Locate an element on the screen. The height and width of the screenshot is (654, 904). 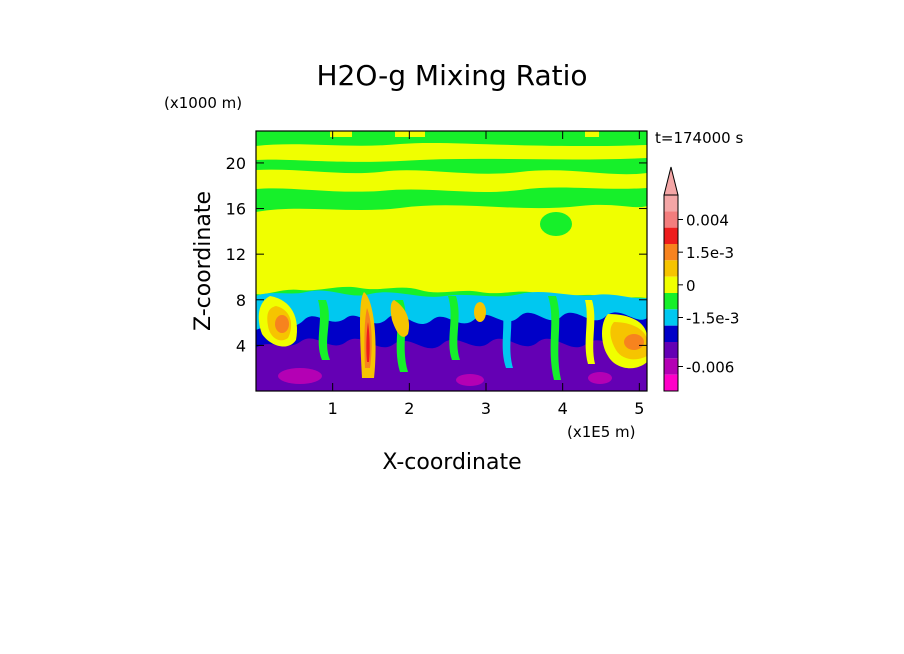
colorbar-extend-arrow is located at coordinates (671, 181).